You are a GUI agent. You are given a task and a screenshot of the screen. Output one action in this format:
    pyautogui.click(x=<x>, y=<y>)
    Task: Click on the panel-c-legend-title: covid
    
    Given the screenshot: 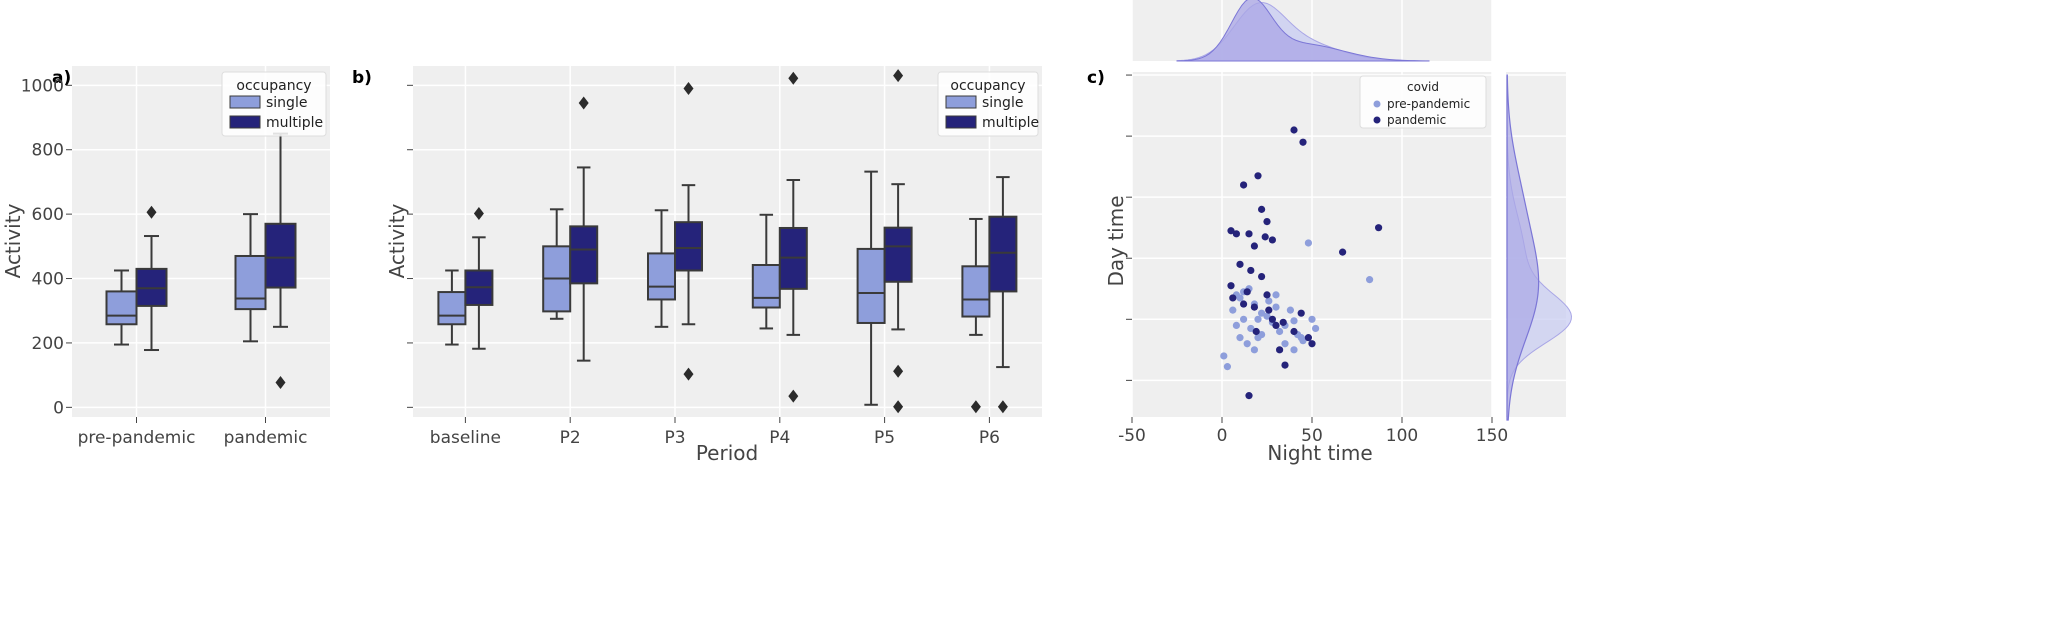 What is the action you would take?
    pyautogui.click(x=1423, y=87)
    